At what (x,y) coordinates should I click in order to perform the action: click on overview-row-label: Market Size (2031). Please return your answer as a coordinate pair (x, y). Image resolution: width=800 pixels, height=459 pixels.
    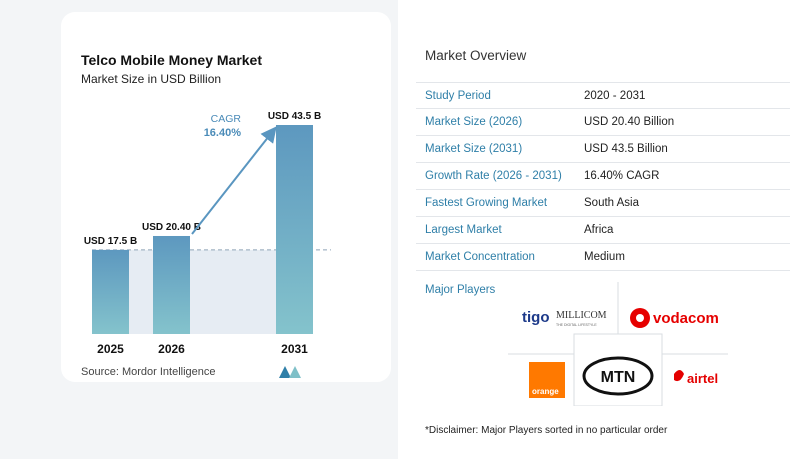
    Looking at the image, I should click on (474, 149).